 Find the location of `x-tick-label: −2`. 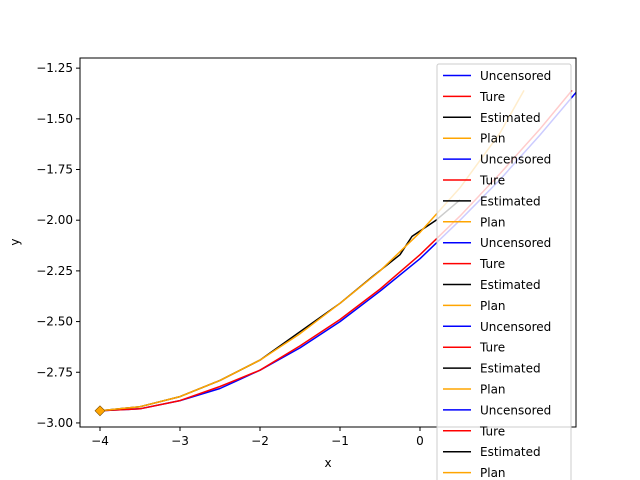

x-tick-label: −2 is located at coordinates (260, 441).